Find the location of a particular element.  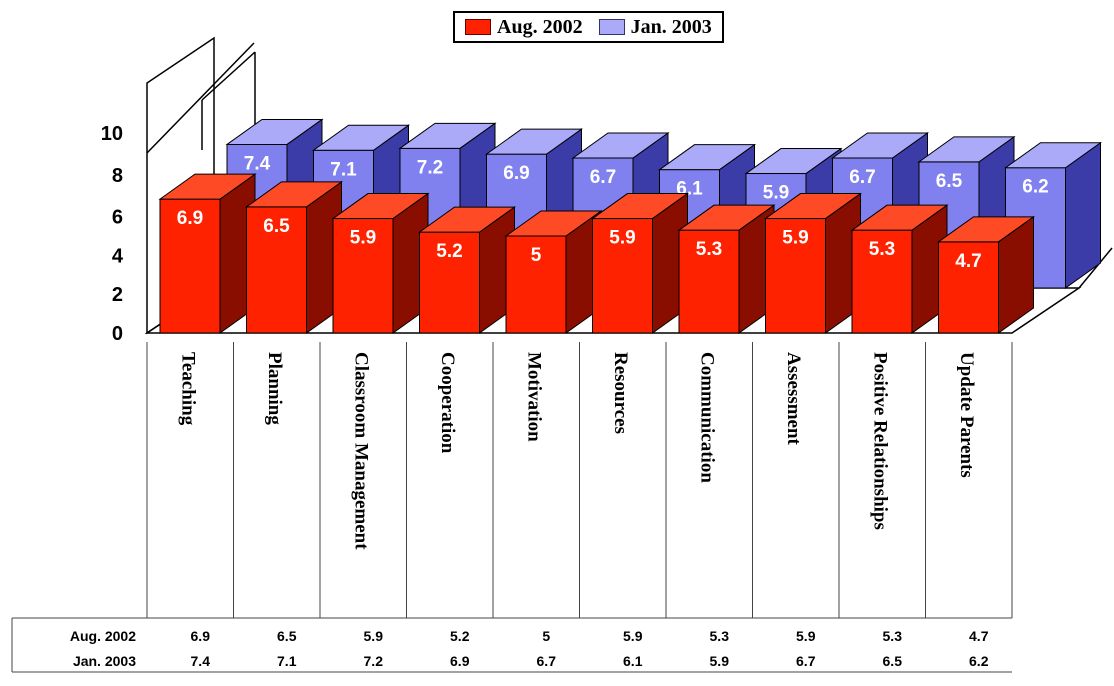

y-tick-label: 6 is located at coordinates (117, 218).